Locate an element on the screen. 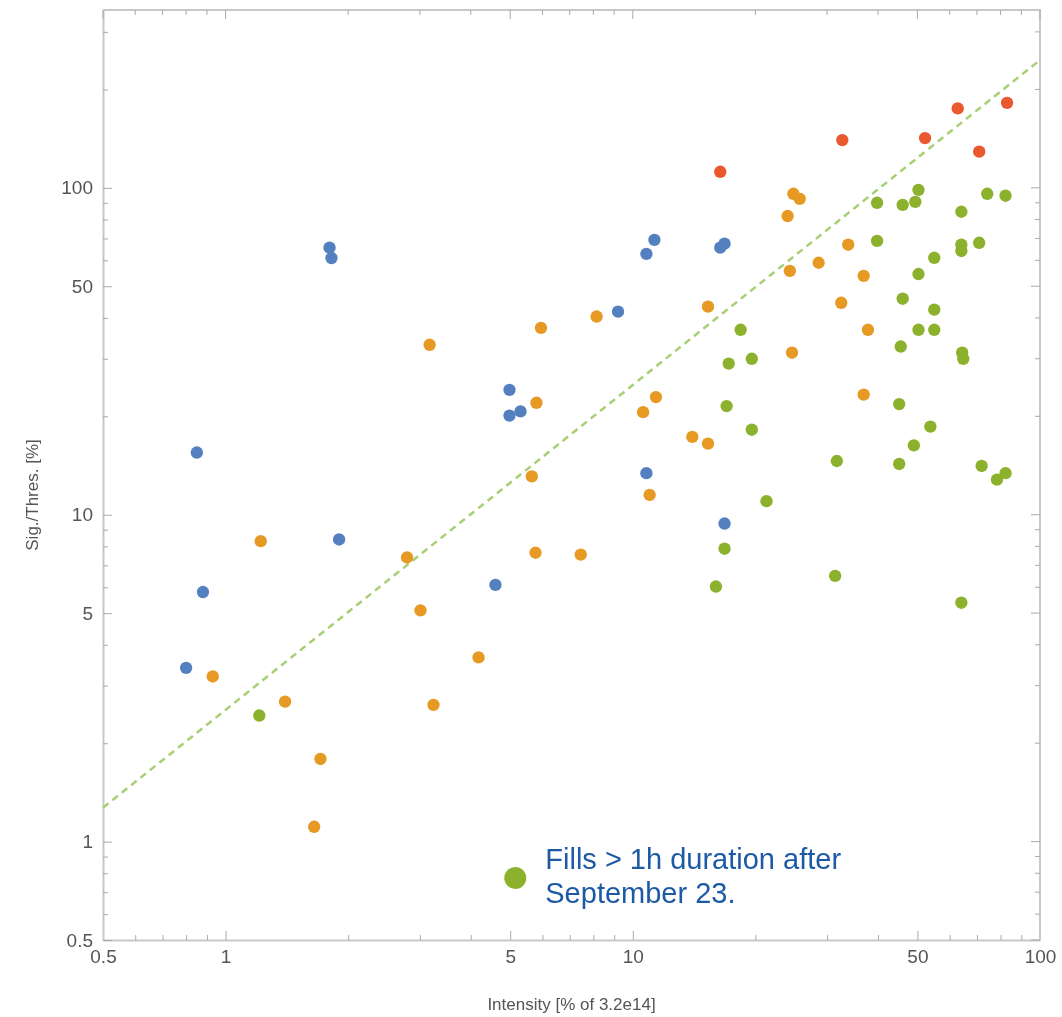 This screenshot has height=1017, width=1062. y-axis-title: Sig./Thres. [%] is located at coordinates (32, 495).